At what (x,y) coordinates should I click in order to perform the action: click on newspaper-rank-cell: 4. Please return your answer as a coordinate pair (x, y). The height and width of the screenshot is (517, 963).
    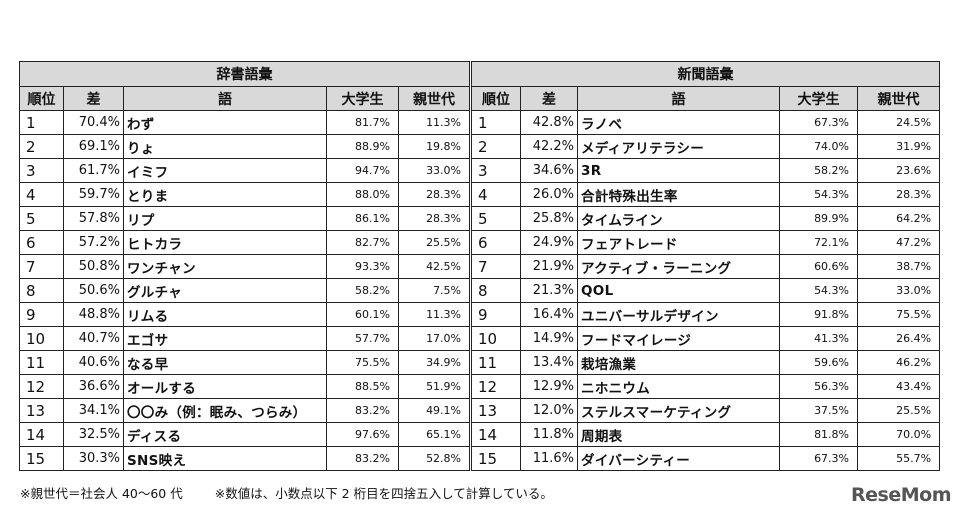
    Looking at the image, I should click on (495, 194).